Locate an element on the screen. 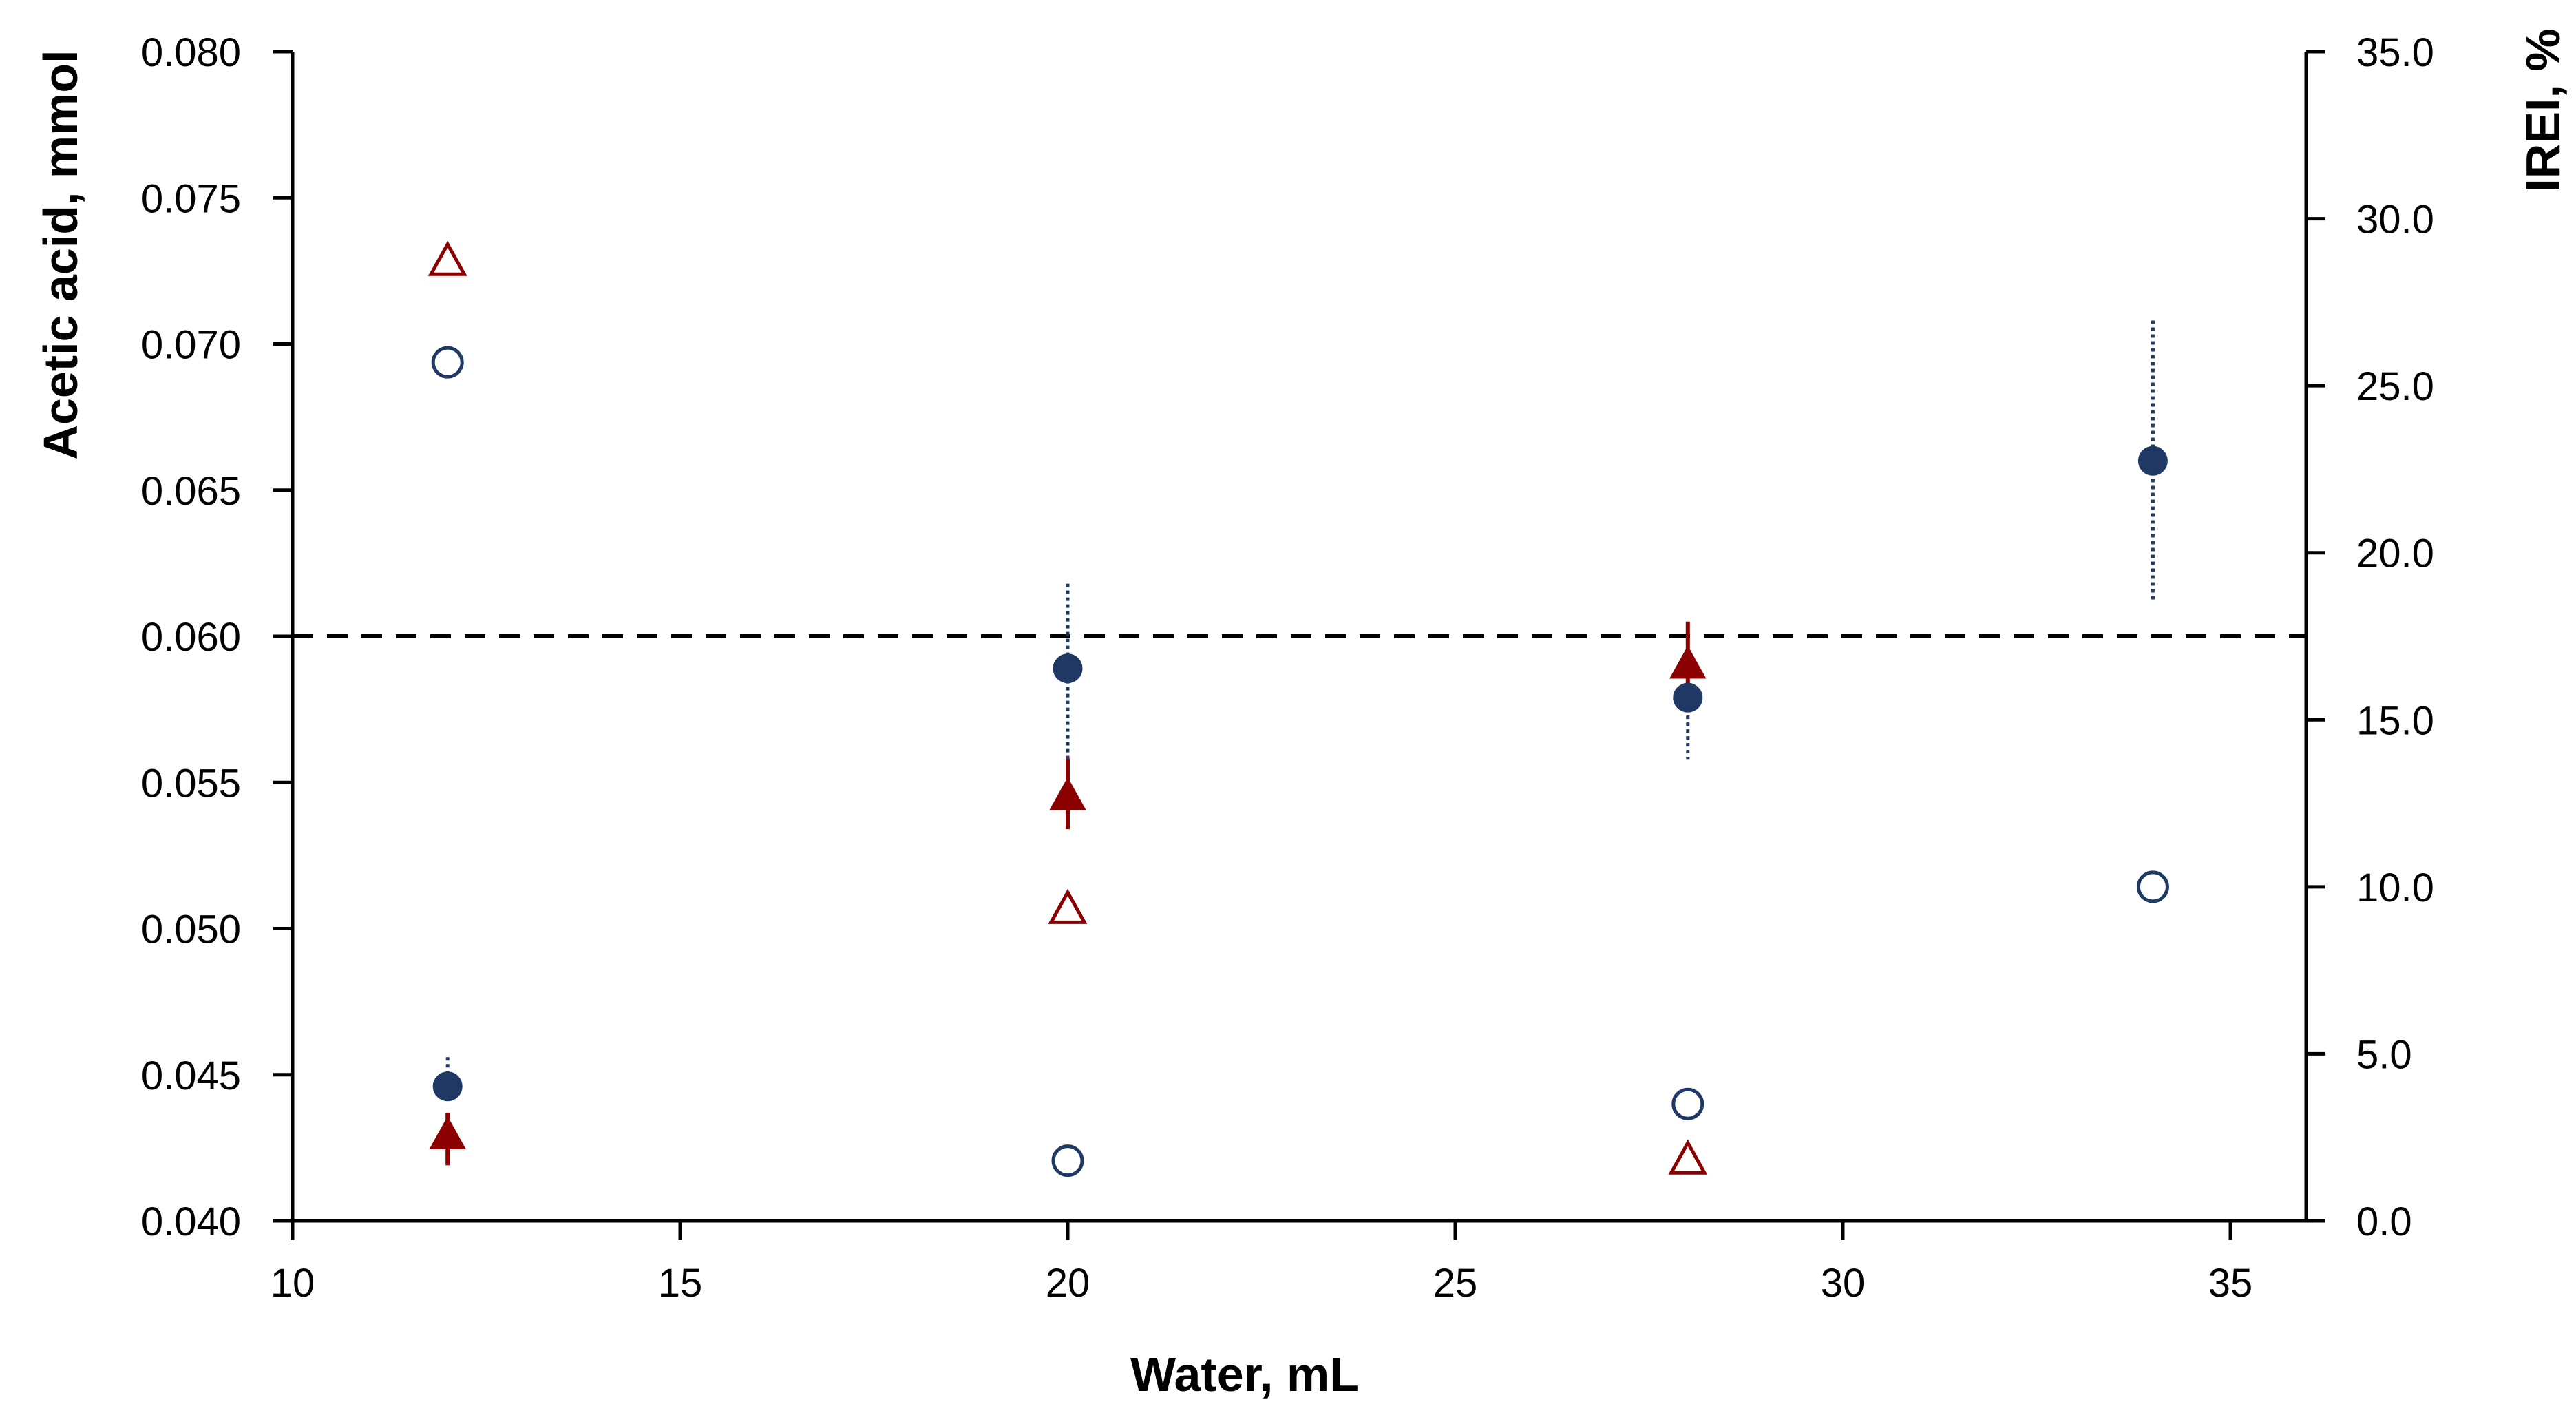 The width and height of the screenshot is (2576, 1424). y2-axis-title: IREI, % is located at coordinates (2543, 109).